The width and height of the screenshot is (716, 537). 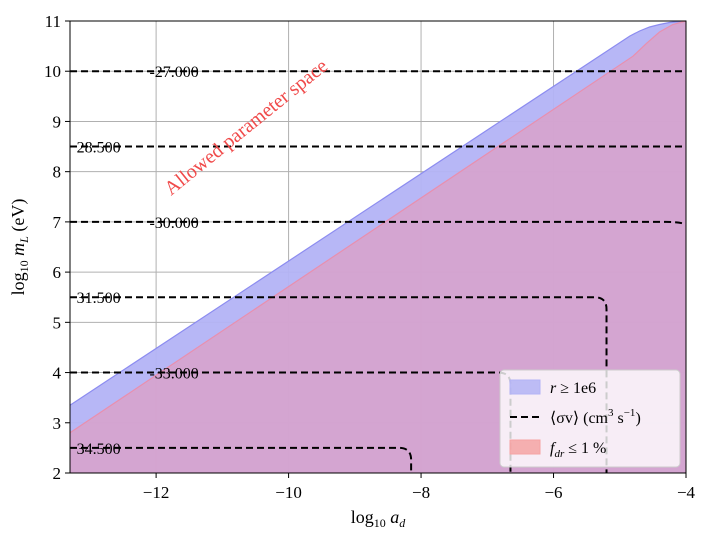 What do you see at coordinates (57, 423) in the screenshot?
I see `y-tick-label: 3` at bounding box center [57, 423].